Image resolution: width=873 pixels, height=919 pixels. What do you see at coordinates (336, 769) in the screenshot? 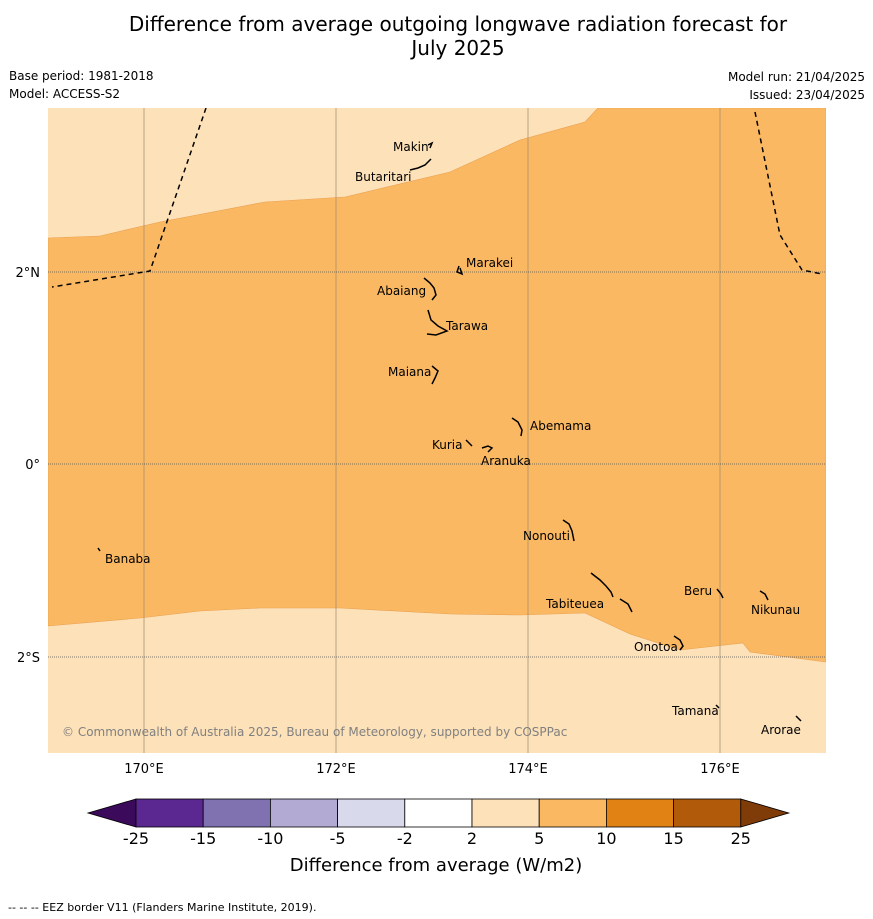
I see `lon-label-172e: 172°E` at bounding box center [336, 769].